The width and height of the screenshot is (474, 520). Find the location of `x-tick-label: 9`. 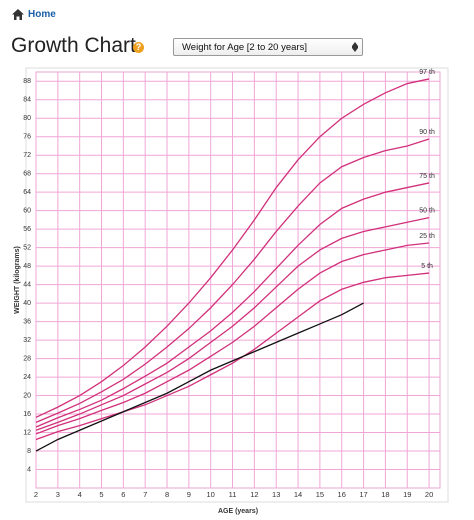

x-tick-label: 9 is located at coordinates (189, 494).